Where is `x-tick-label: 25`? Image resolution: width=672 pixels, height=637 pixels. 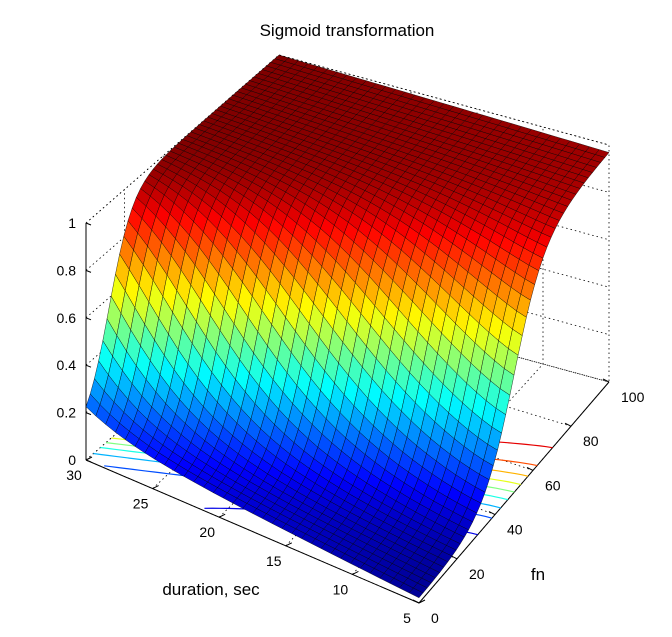
x-tick-label: 25 is located at coordinates (141, 504).